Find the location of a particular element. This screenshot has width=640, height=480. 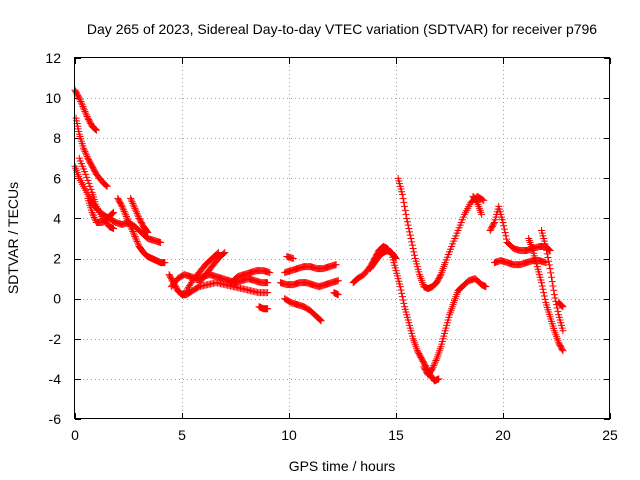

y-tick-label: 12 is located at coordinates (53, 58).